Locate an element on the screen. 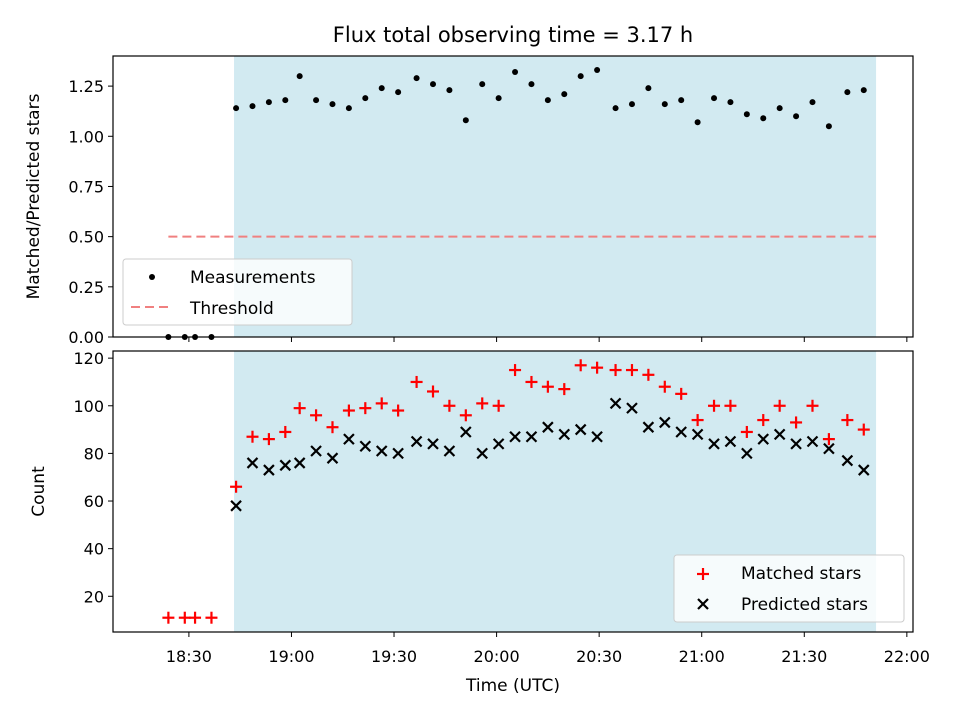 The height and width of the screenshot is (720, 960). x-tick-label: 18:30 is located at coordinates (189, 656).